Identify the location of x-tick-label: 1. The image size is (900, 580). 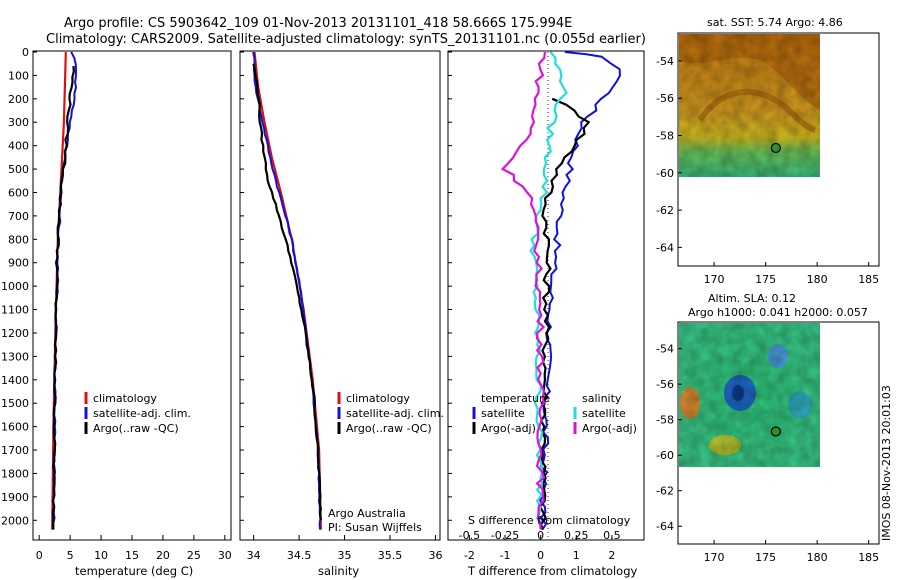
(576, 555).